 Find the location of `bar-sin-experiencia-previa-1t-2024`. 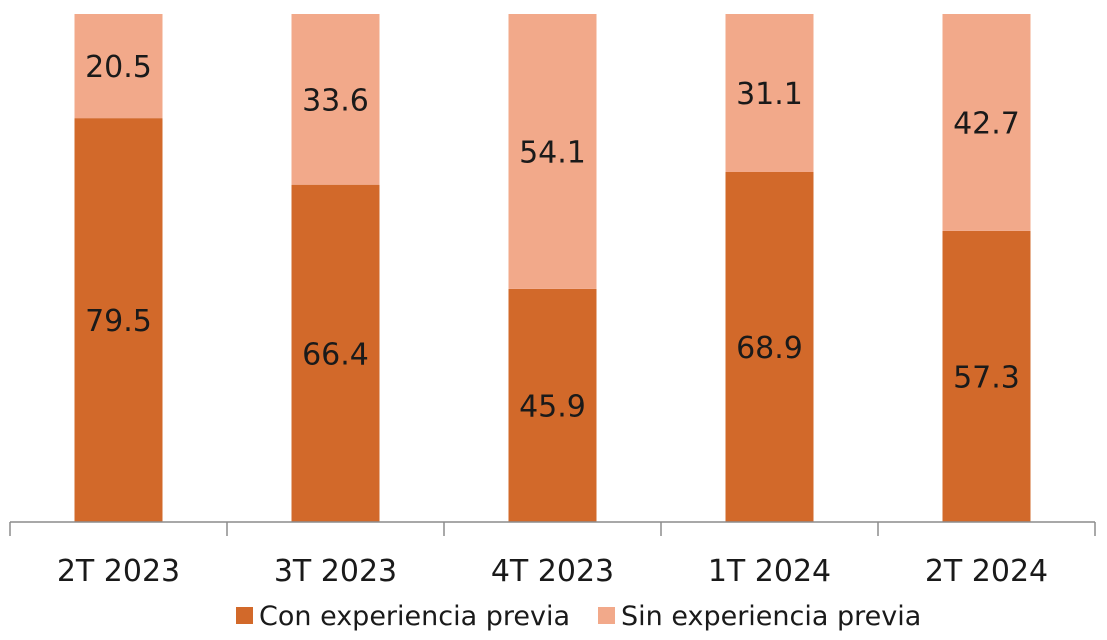

bar-sin-experiencia-previa-1t-2024 is located at coordinates (769, 93).